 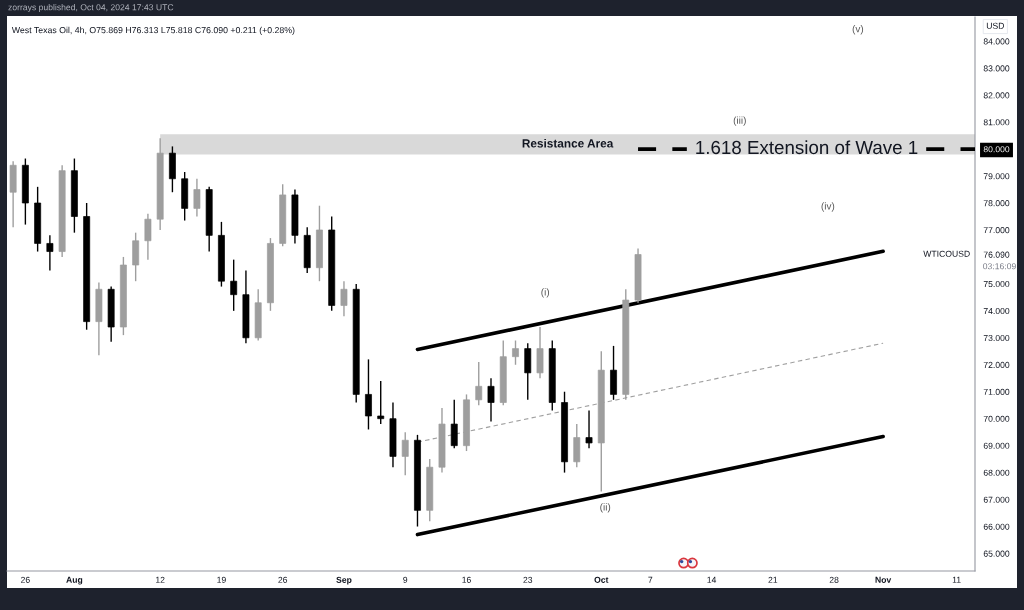 I want to click on y-tick-label: 76.090, so click(x=996, y=254).